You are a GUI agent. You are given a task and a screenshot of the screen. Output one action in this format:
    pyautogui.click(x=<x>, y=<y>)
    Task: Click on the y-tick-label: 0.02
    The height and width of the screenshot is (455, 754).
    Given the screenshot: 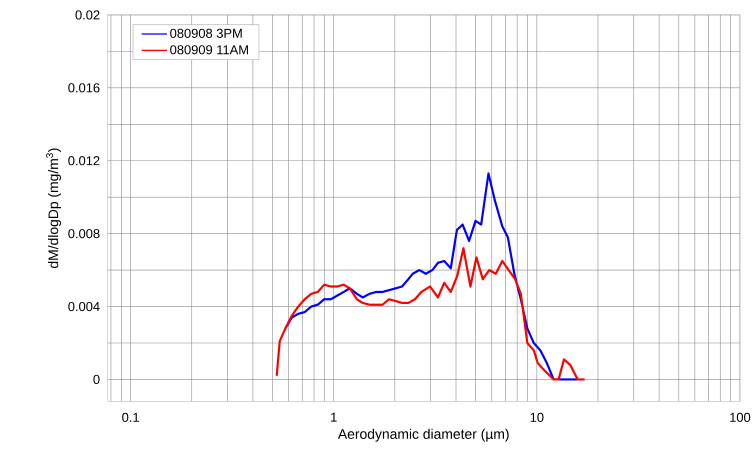 What is the action you would take?
    pyautogui.click(x=87, y=15)
    